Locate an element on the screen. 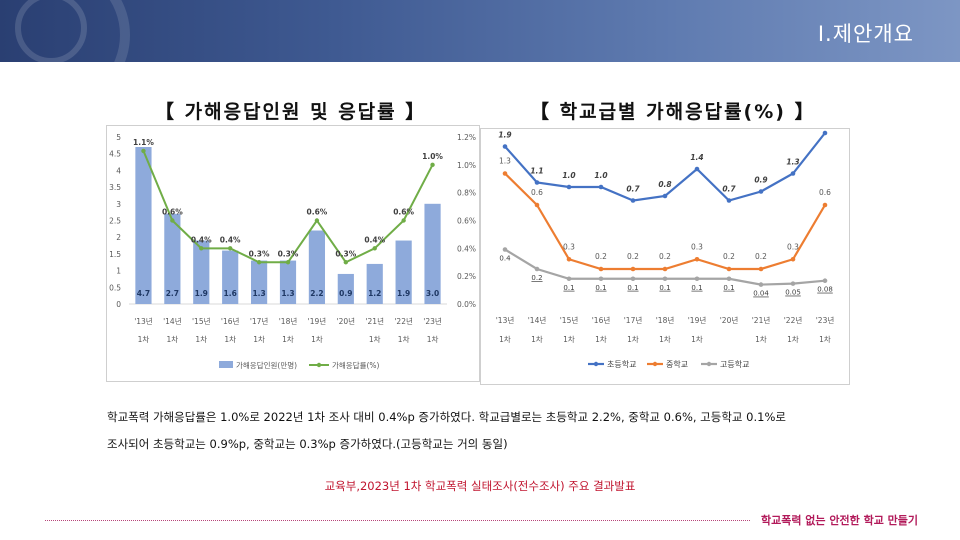  header-decoration-inner is located at coordinates (51, 31).